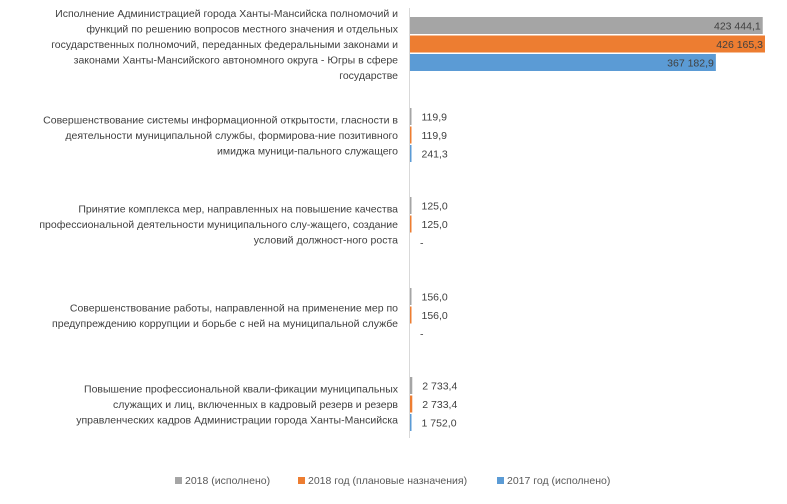 Image resolution: width=787 pixels, height=504 pixels. Describe the element at coordinates (739, 45) in the screenshot. I see `data-label: 426 165,3` at that location.